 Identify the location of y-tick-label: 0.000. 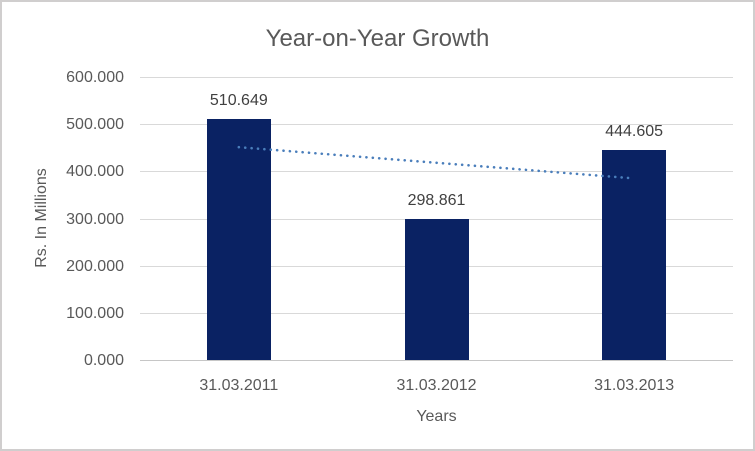
(103, 360).